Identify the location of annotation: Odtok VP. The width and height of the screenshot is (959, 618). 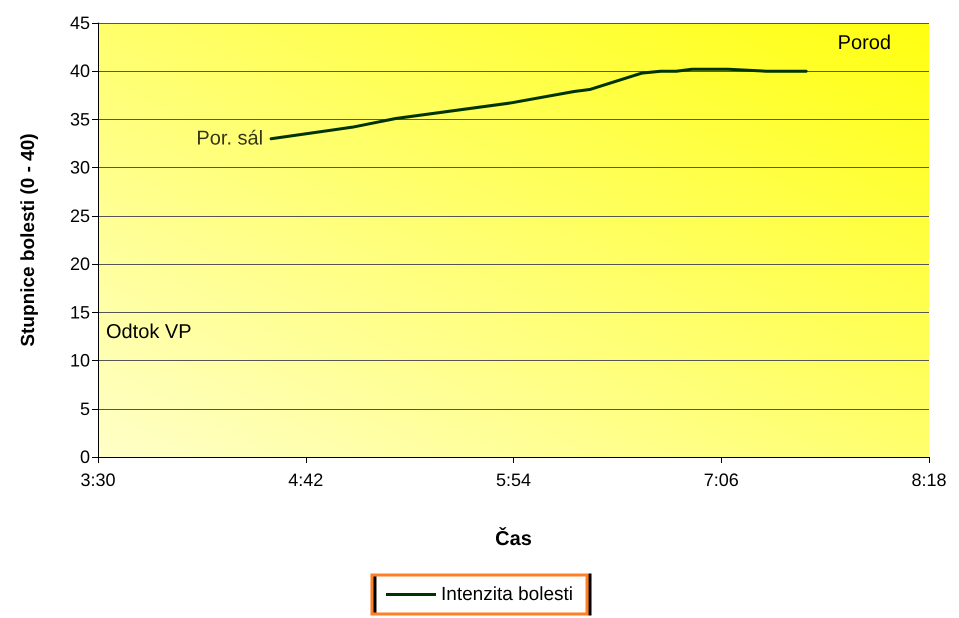
(149, 332).